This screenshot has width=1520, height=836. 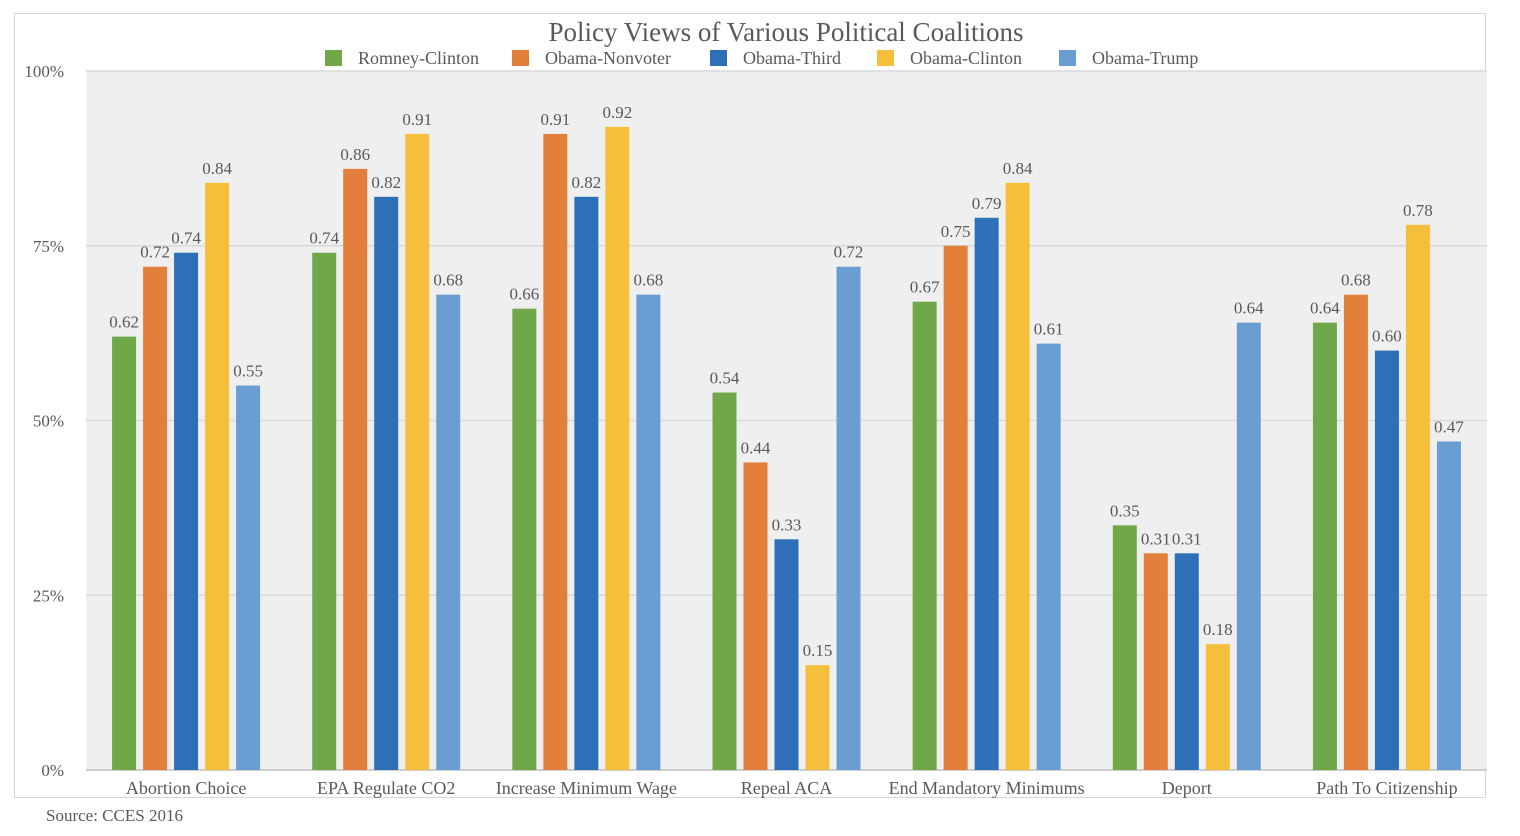 What do you see at coordinates (1018, 168) in the screenshot?
I see `data-label-4-3: 0.84` at bounding box center [1018, 168].